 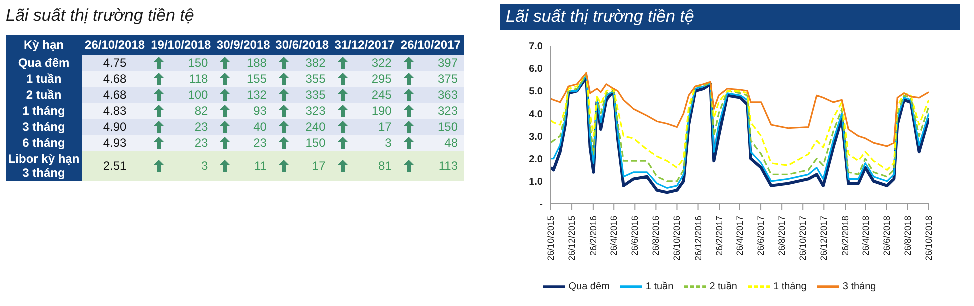 What do you see at coordinates (536, 160) in the screenshot?
I see `y-tick-label: 2.0` at bounding box center [536, 160].